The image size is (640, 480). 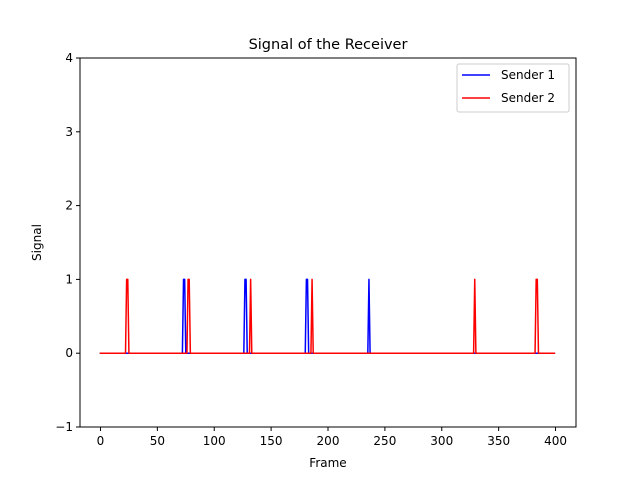 What do you see at coordinates (157, 441) in the screenshot?
I see `x-tick-label: 50` at bounding box center [157, 441].